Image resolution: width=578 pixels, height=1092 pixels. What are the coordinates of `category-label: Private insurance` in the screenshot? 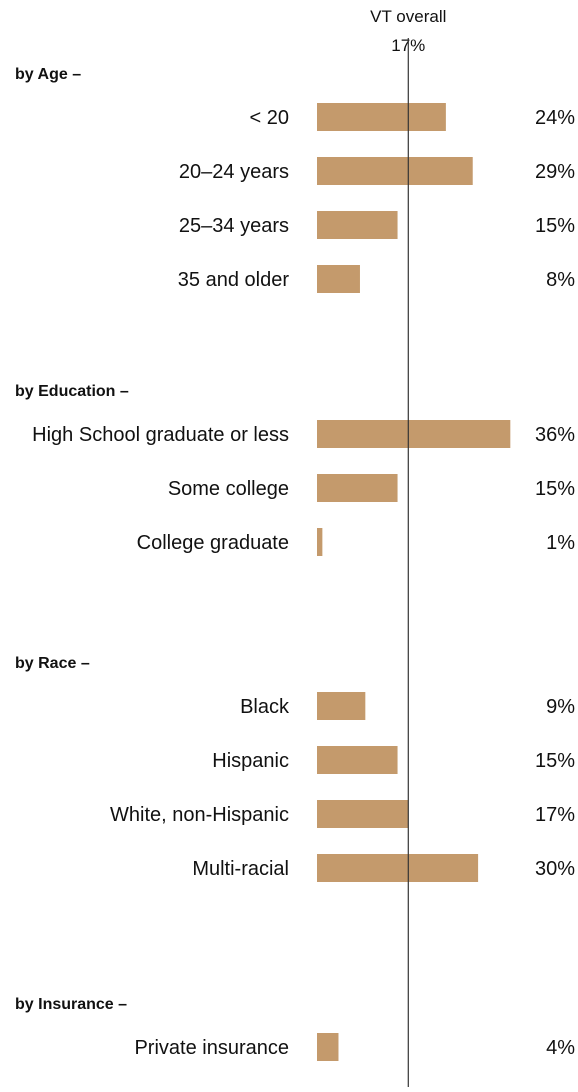 It's located at (211, 1048).